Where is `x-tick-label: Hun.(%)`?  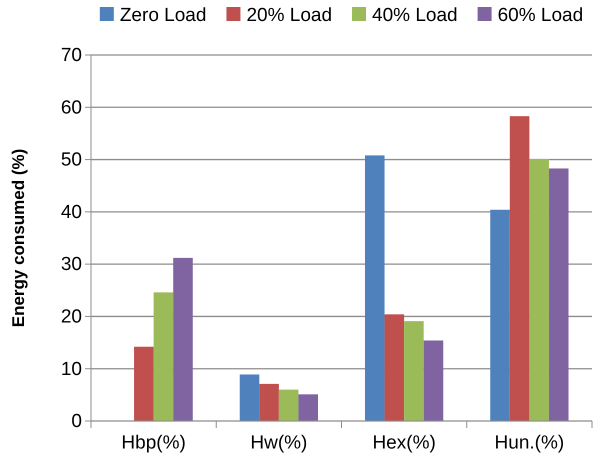 x-tick-label: Hun.(%) is located at coordinates (529, 443).